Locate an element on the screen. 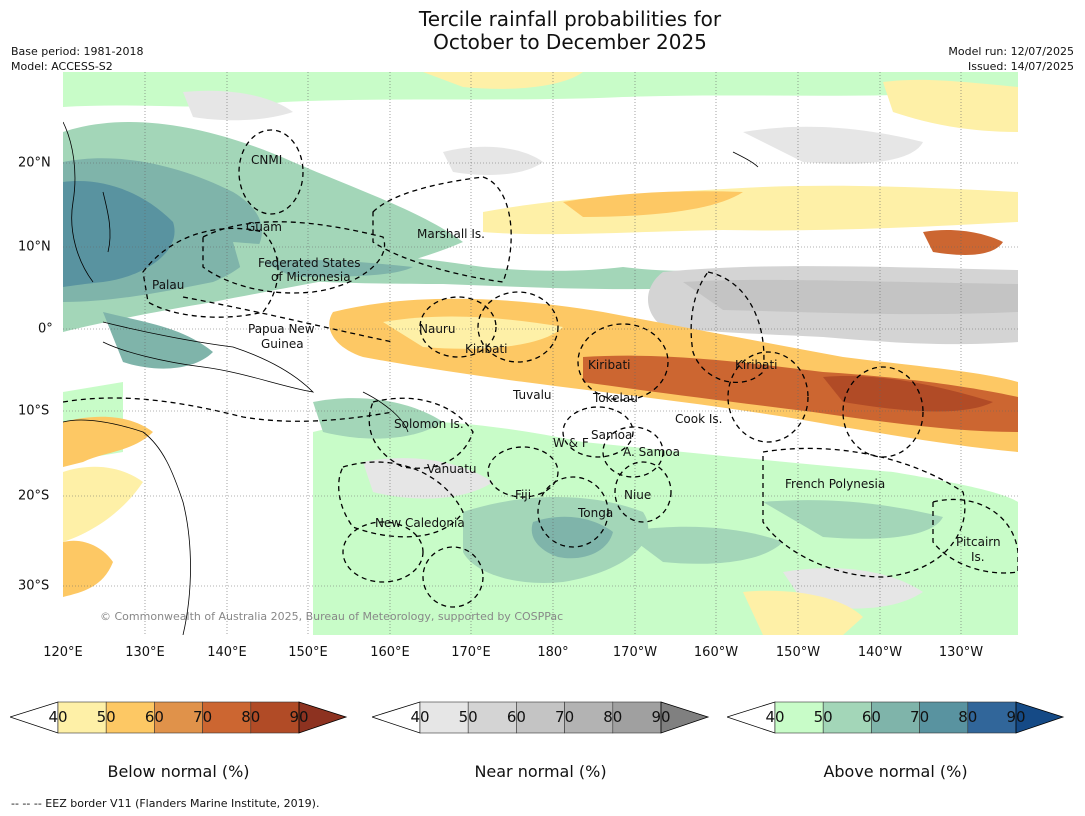 The height and width of the screenshot is (816, 1085). region-label: Tuvalu is located at coordinates (532, 395).